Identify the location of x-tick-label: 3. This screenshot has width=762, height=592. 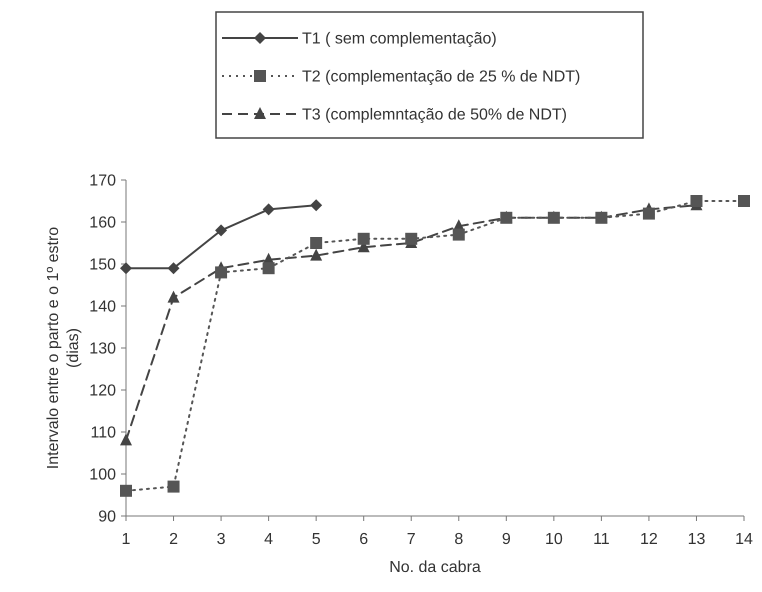
(221, 539).